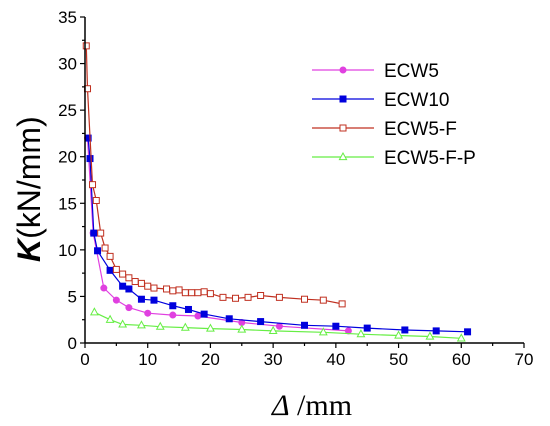 This screenshot has width=550, height=426. What do you see at coordinates (420, 129) in the screenshot?
I see `legend-label: ECW5-F` at bounding box center [420, 129].